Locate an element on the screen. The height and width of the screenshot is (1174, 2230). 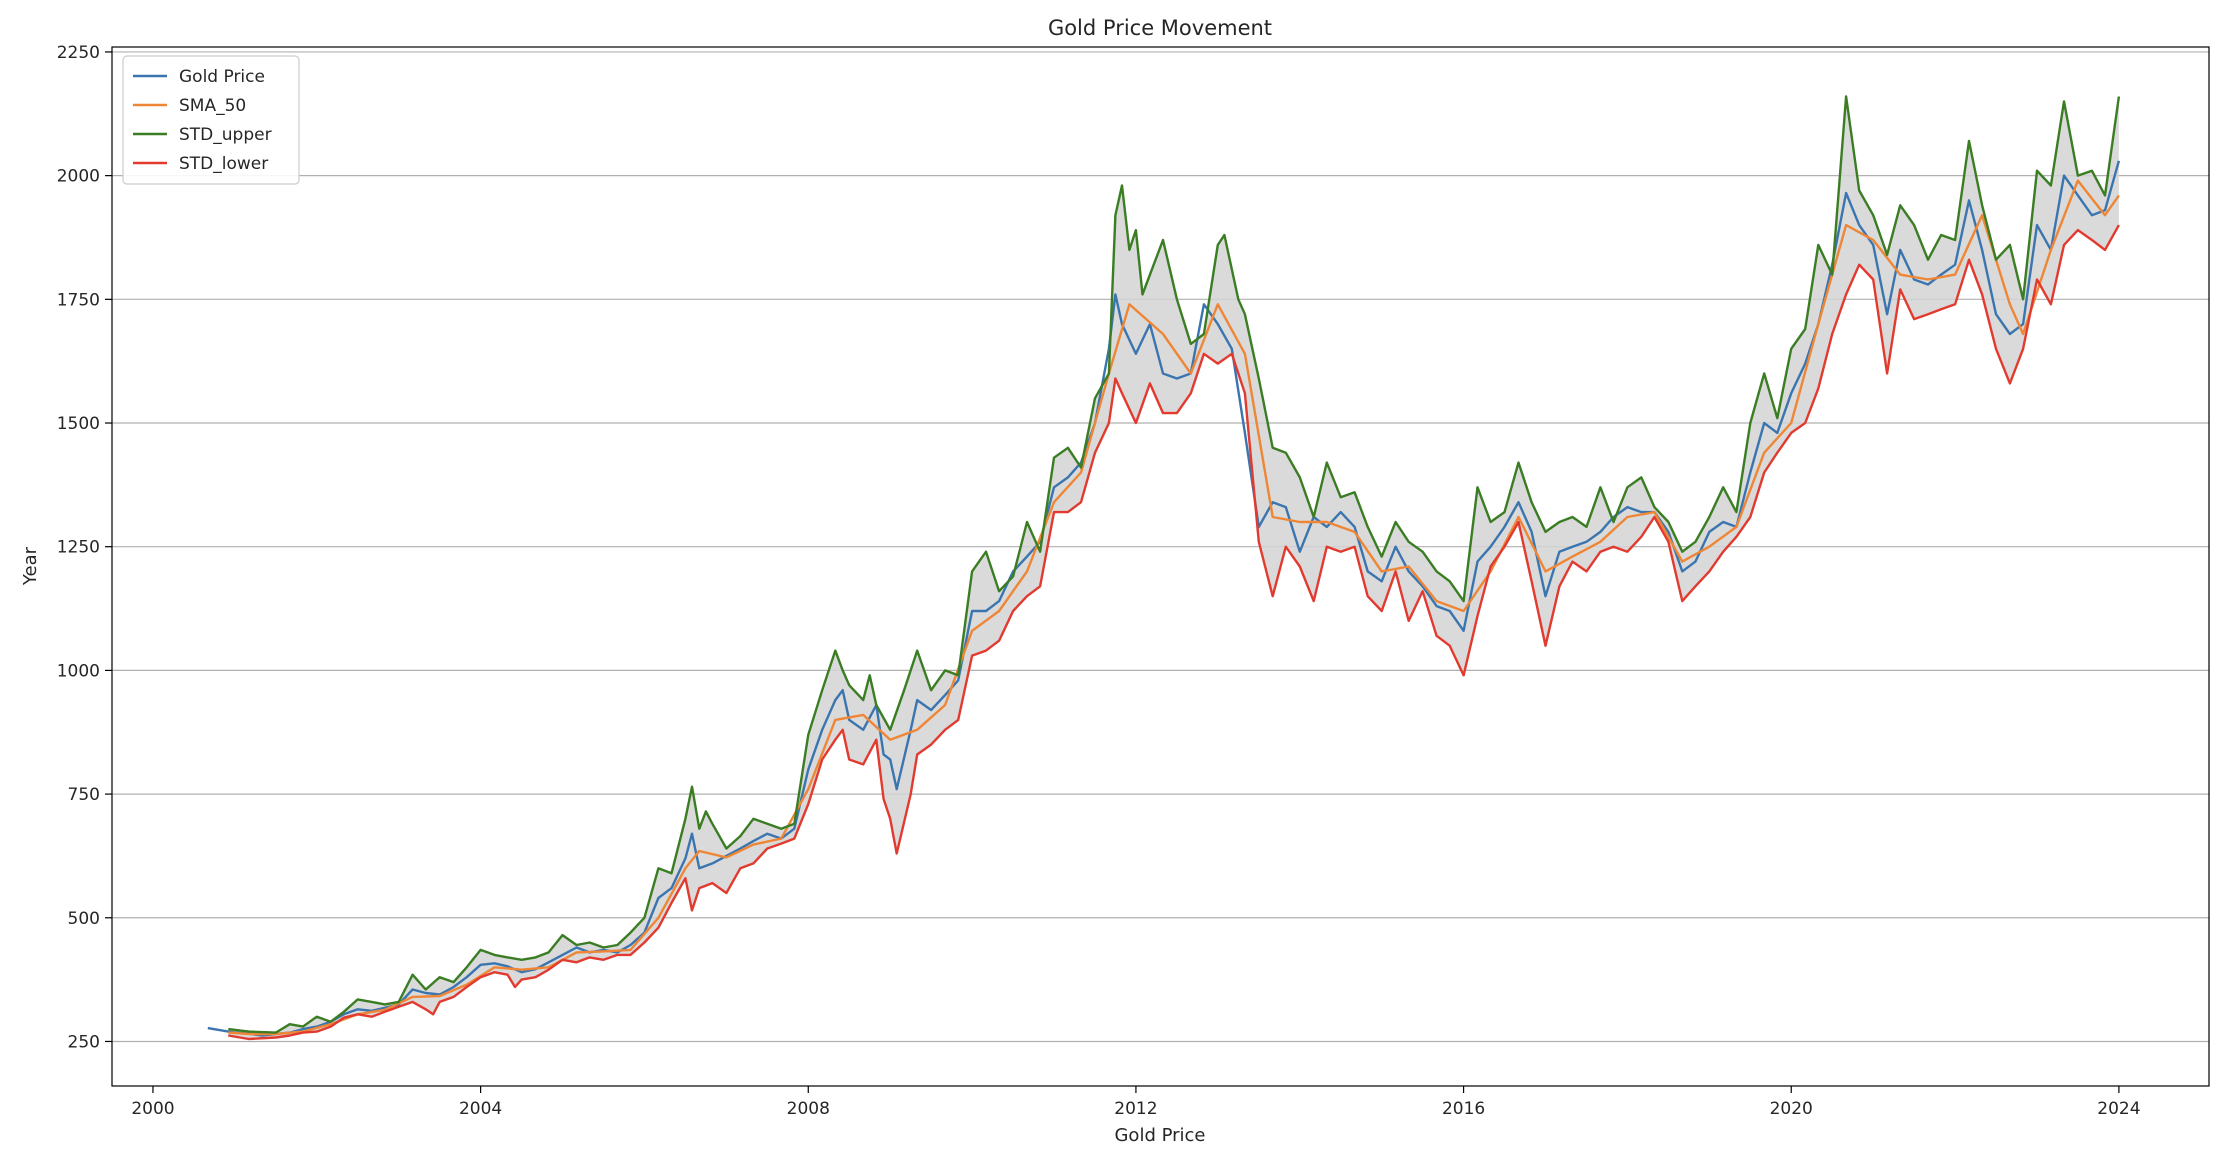
x-tick-label: 2016 is located at coordinates (1463, 1109).